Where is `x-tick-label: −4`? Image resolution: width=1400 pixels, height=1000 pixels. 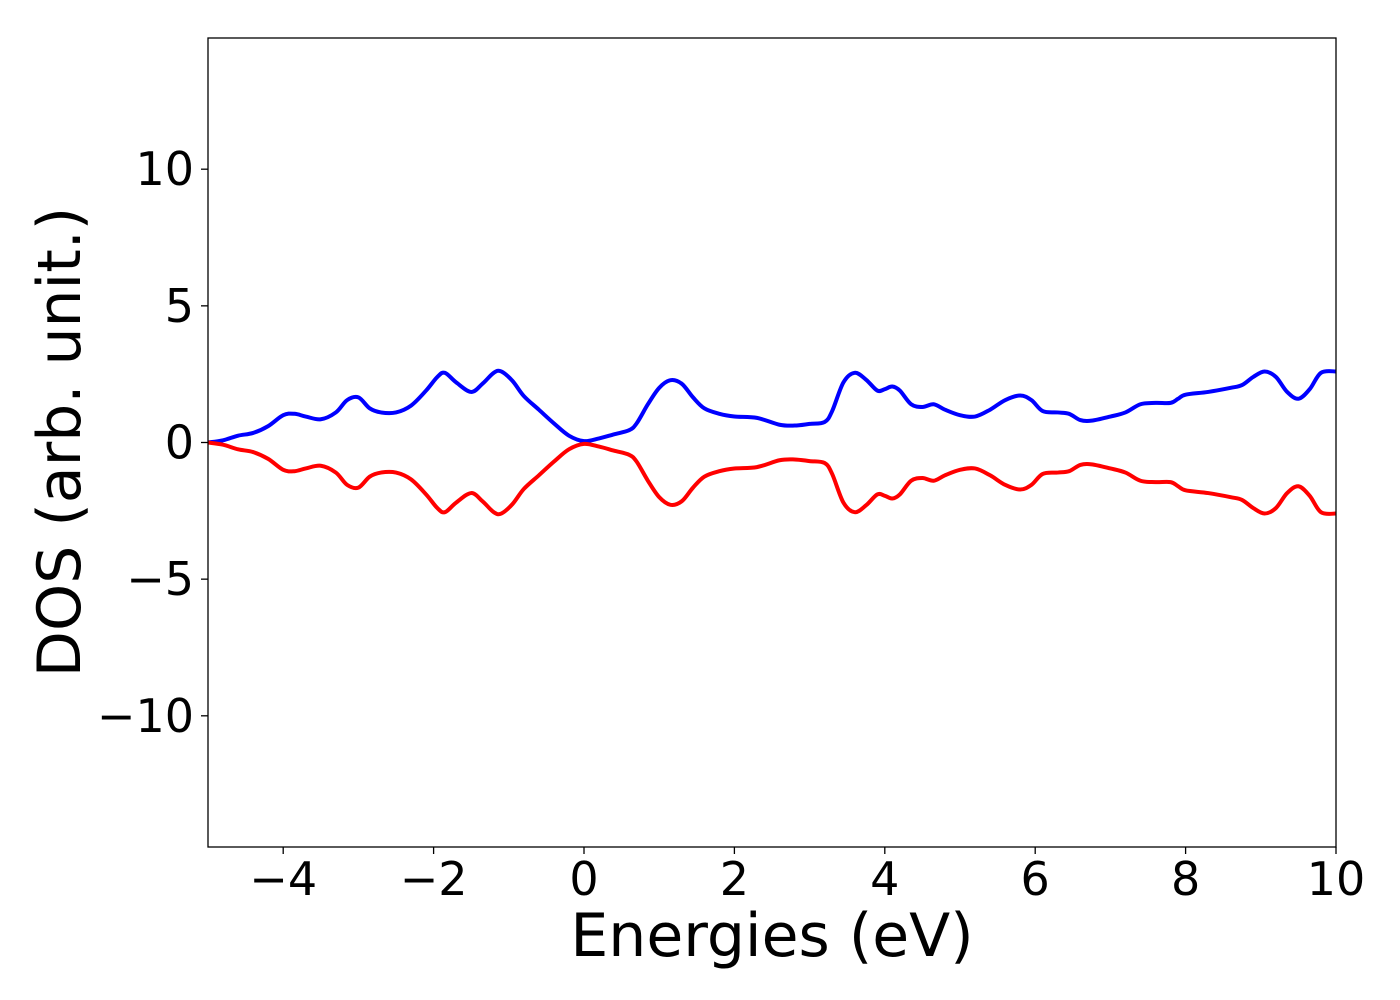
x-tick-label: −4 is located at coordinates (283, 879).